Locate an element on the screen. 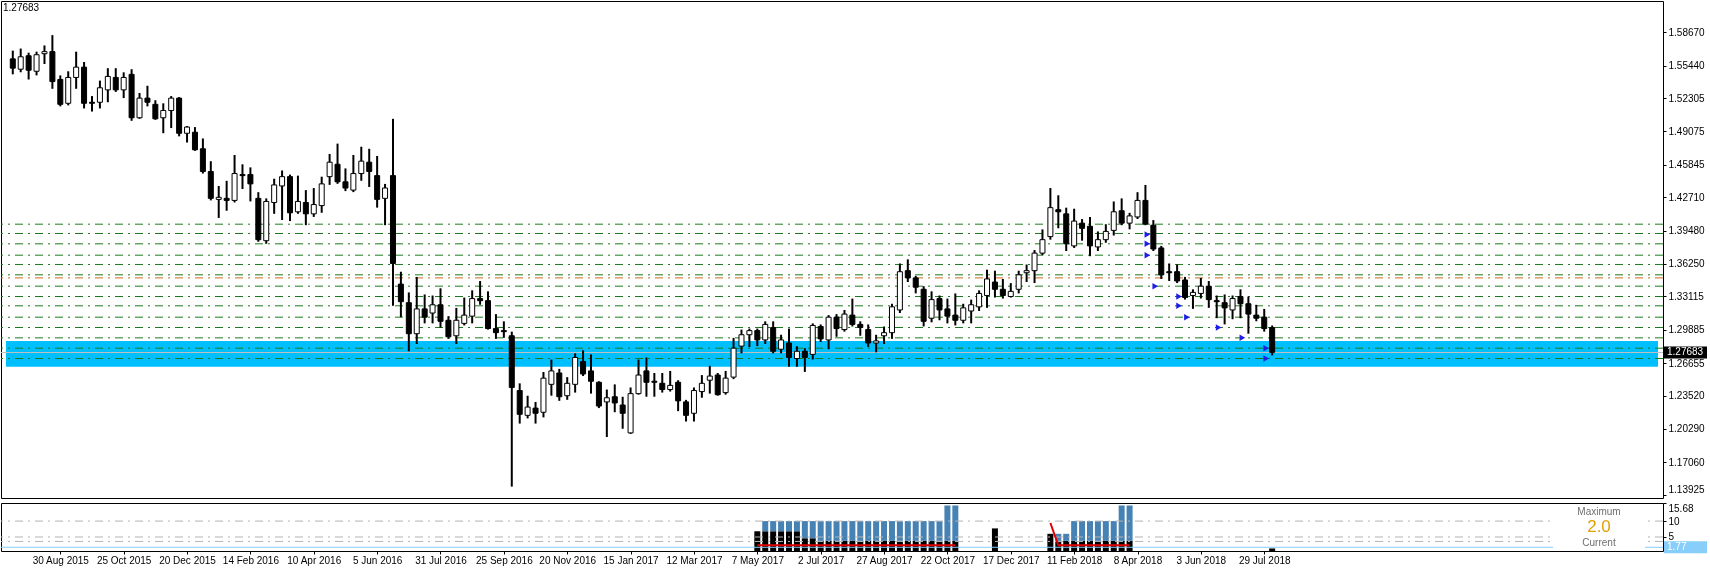 The image size is (1710, 573). x-tick-label: 15 Jan 2017 is located at coordinates (631, 560).